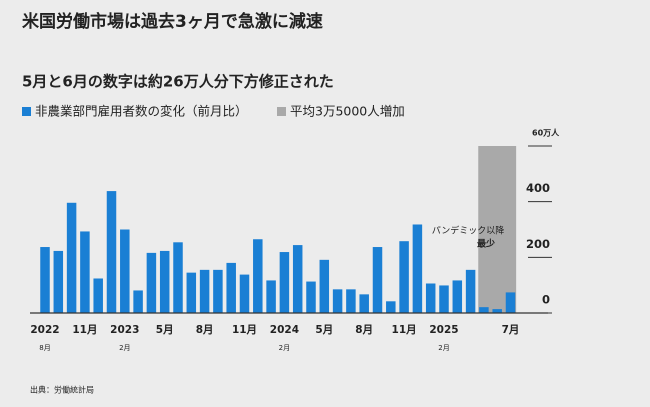 Image resolution: width=650 pixels, height=407 pixels. What do you see at coordinates (546, 133) in the screenshot?
I see `y-tick-label: 60万人` at bounding box center [546, 133].